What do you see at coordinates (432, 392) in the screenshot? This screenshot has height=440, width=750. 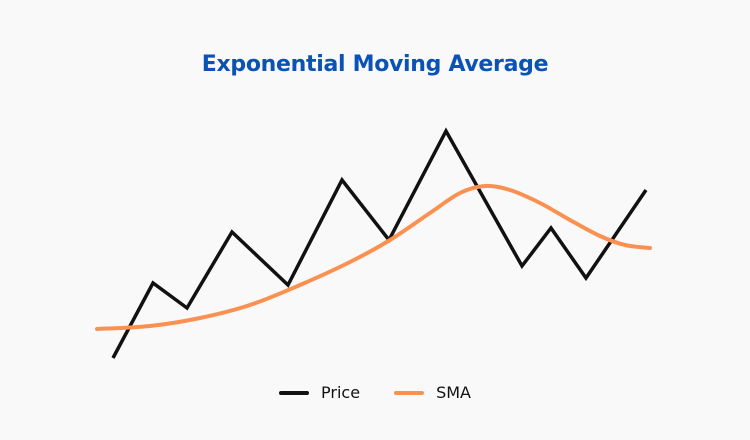 I see `legend-item-sma: SMA` at bounding box center [432, 392].